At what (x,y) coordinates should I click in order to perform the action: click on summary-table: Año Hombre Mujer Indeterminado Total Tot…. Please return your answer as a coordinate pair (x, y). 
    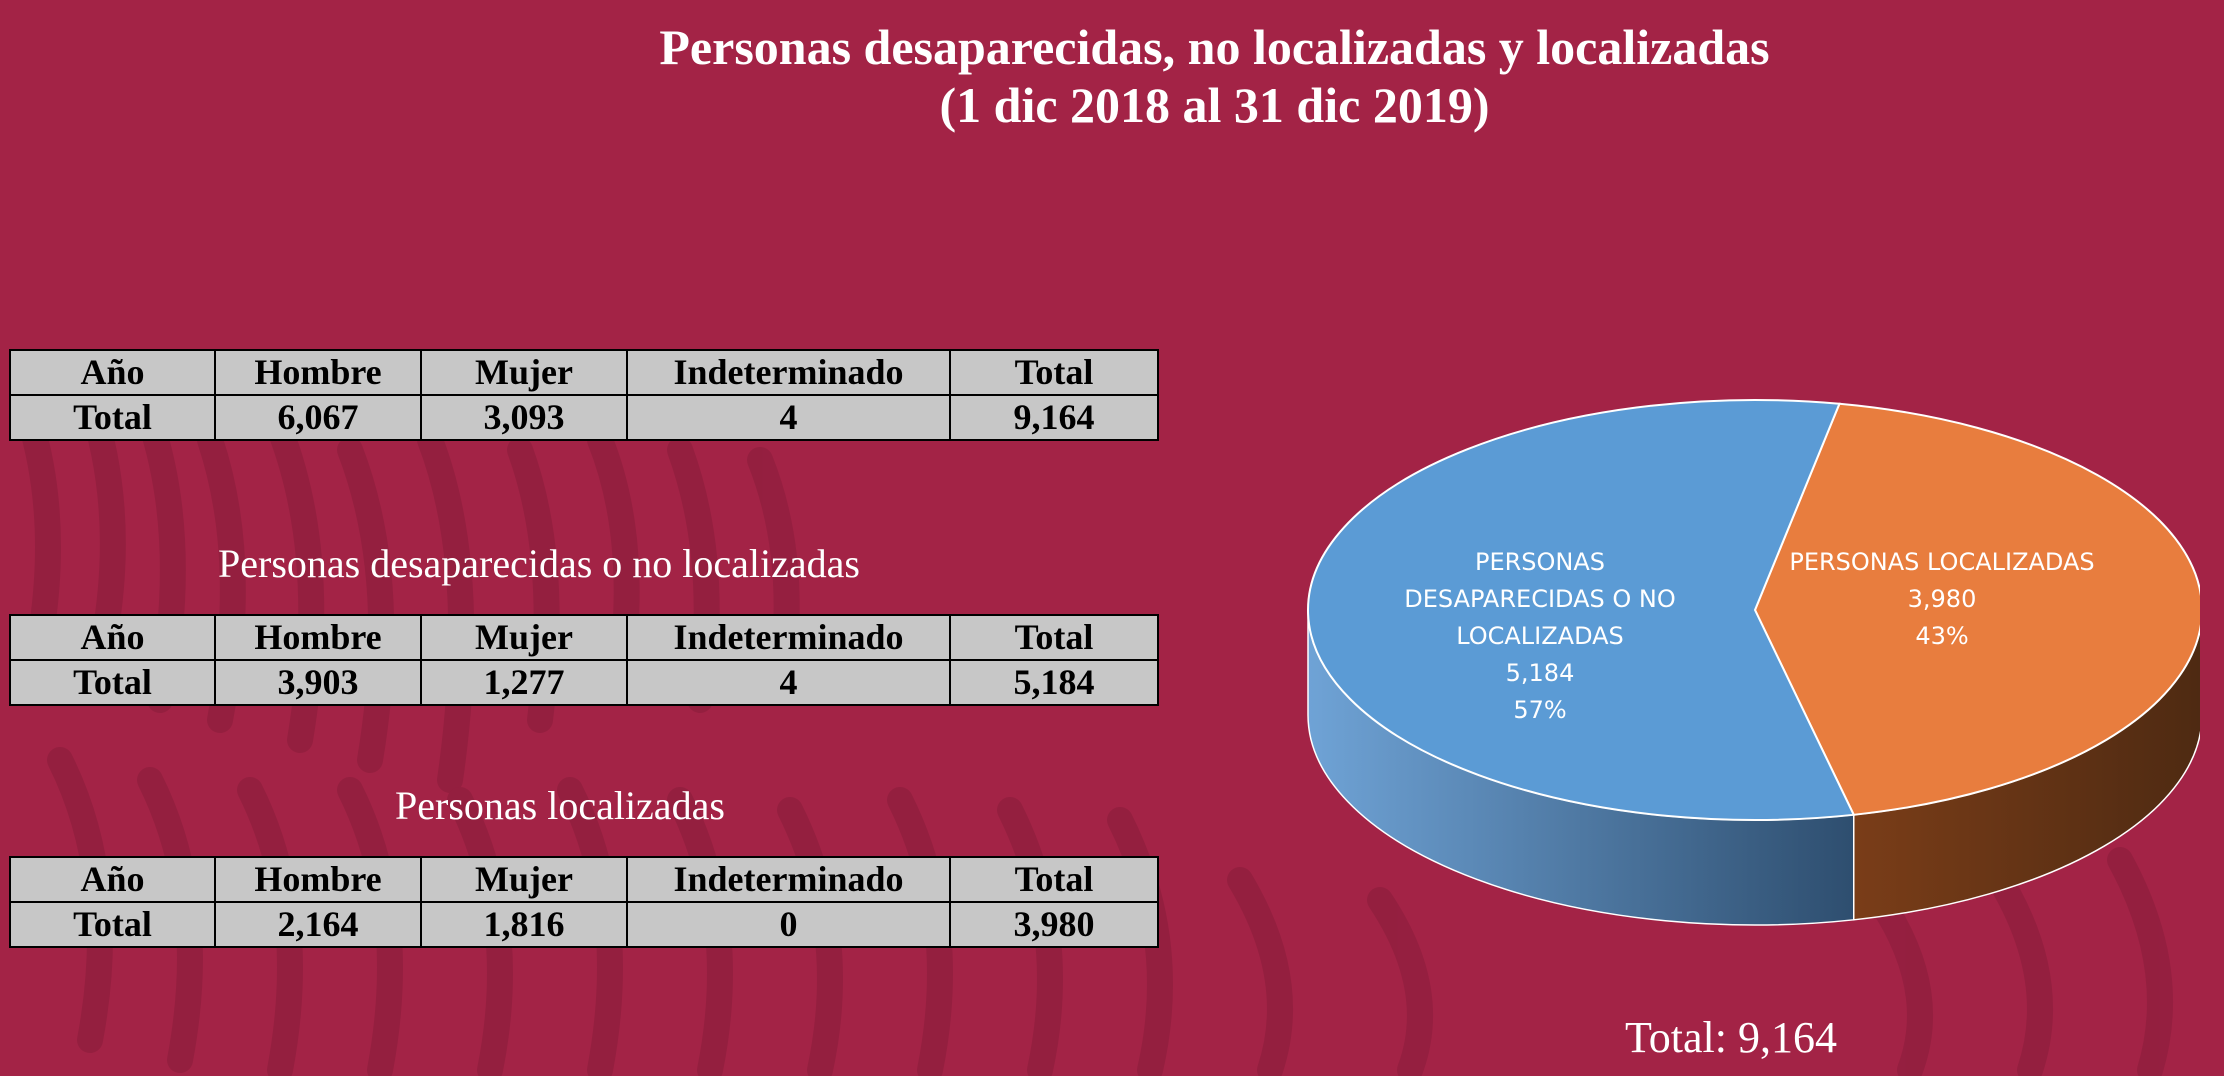
    Looking at the image, I should click on (584, 395).